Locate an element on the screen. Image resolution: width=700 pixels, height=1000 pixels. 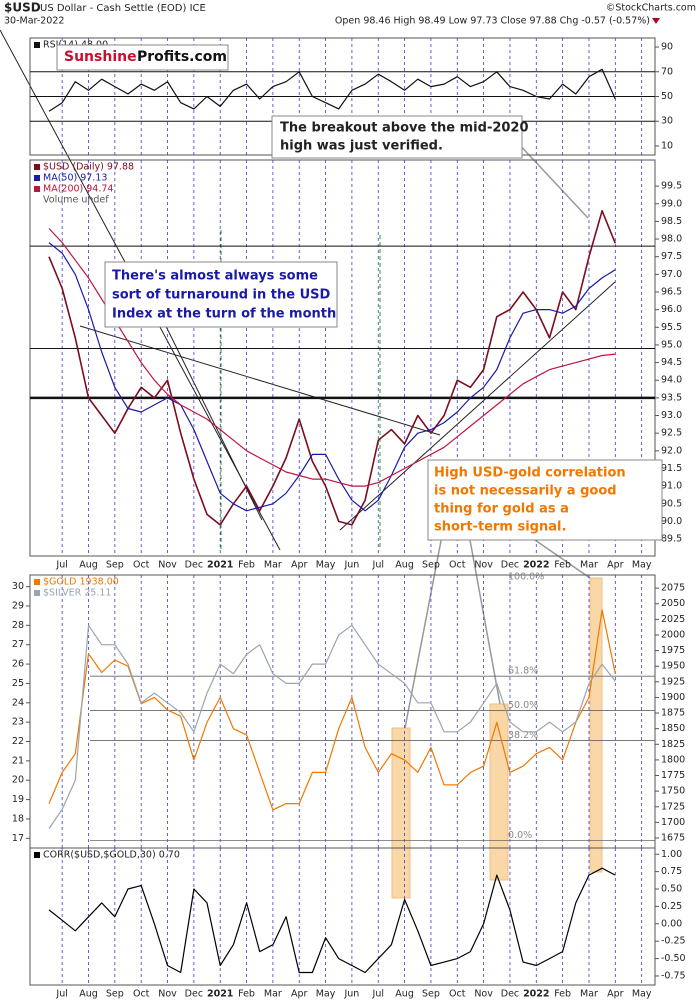
y-tick-label: 98.5 is located at coordinates (671, 221).